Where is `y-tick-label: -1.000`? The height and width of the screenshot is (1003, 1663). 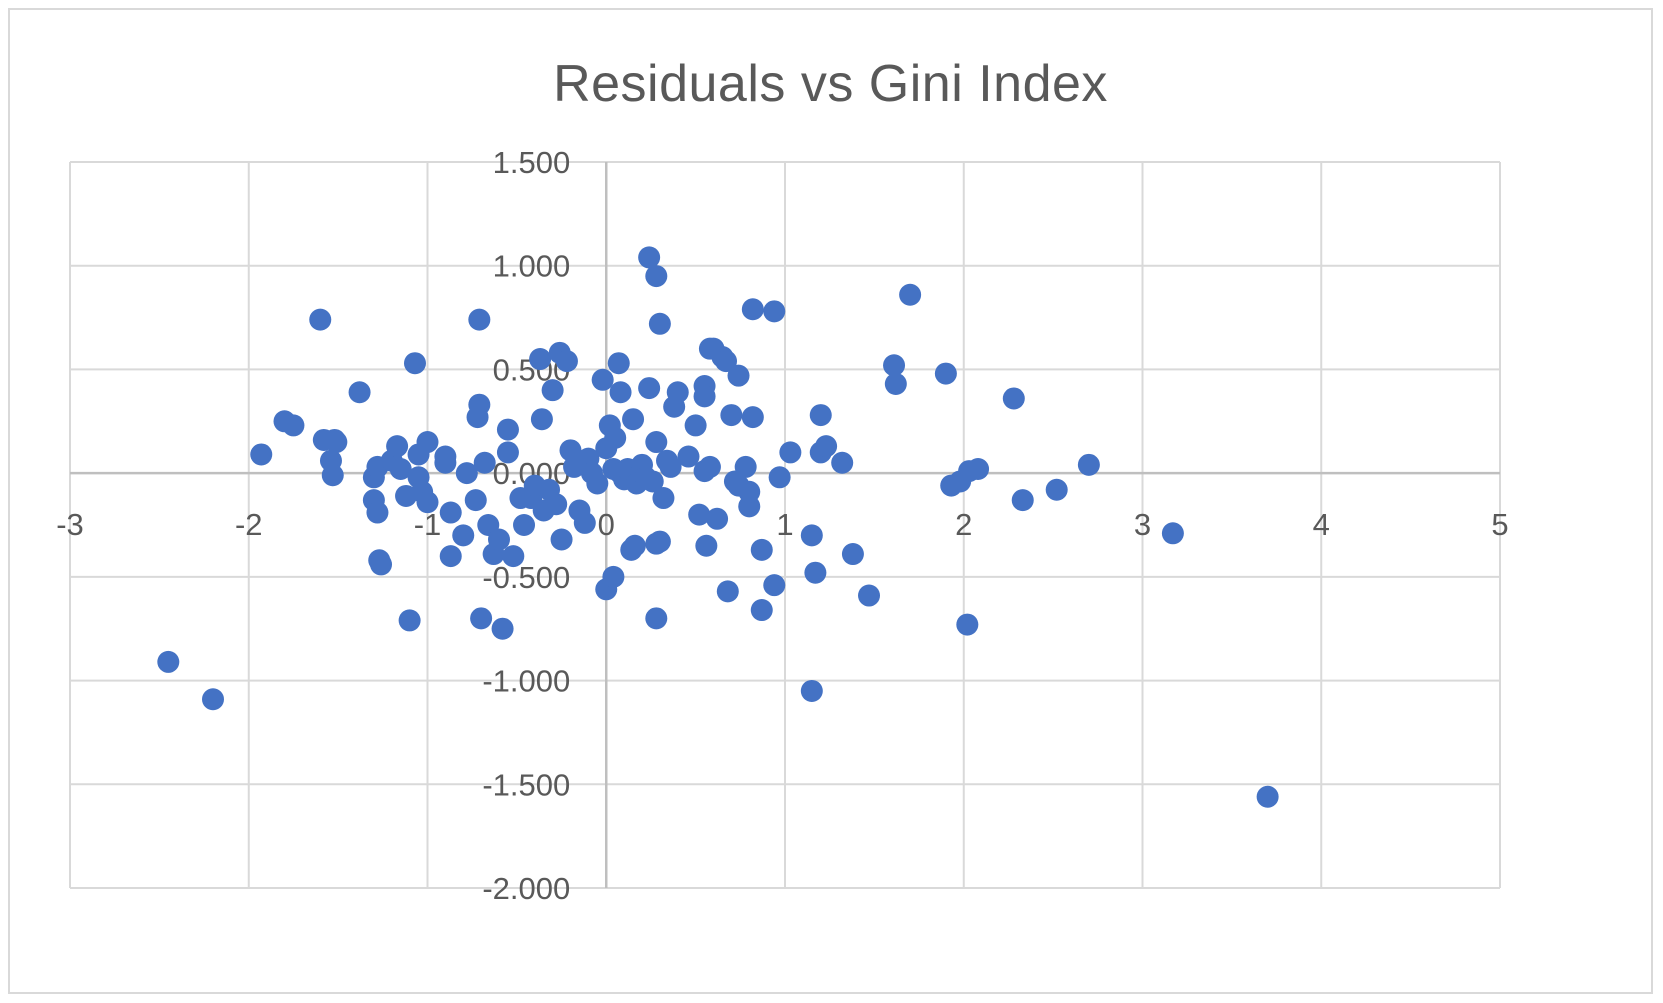
y-tick-label: -1.000 is located at coordinates (526, 681).